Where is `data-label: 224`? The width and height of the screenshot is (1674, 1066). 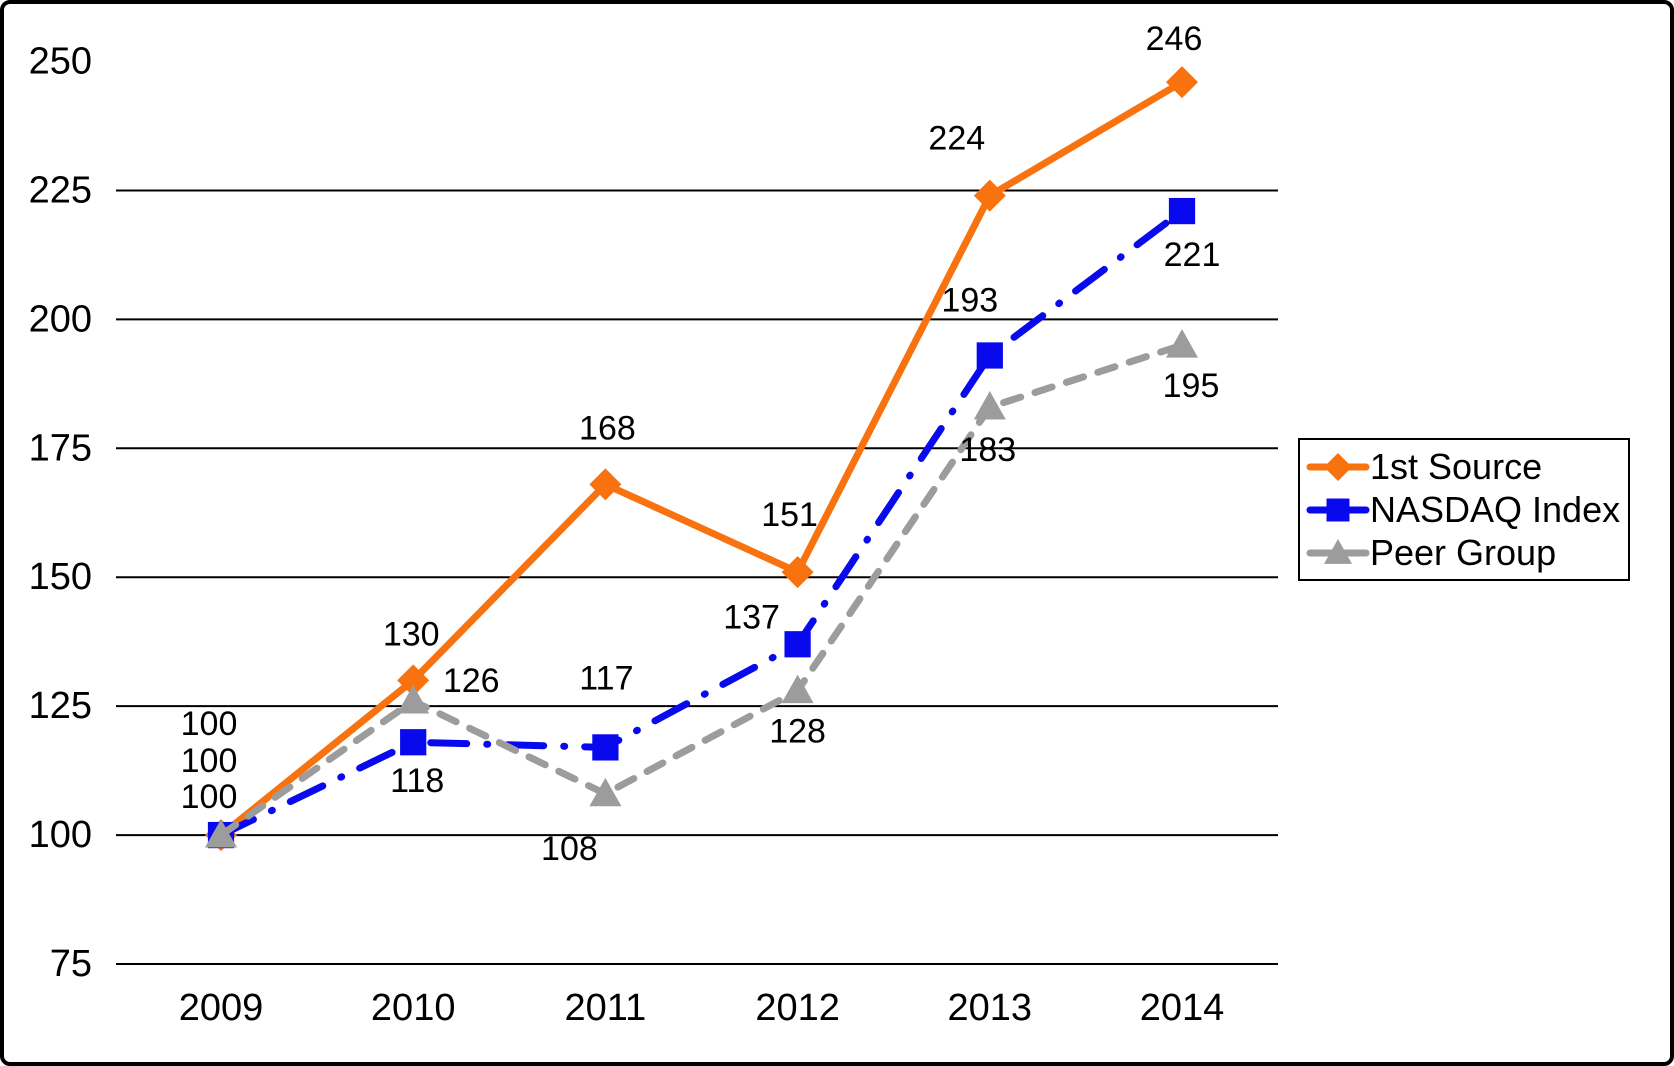
data-label: 224 is located at coordinates (956, 139).